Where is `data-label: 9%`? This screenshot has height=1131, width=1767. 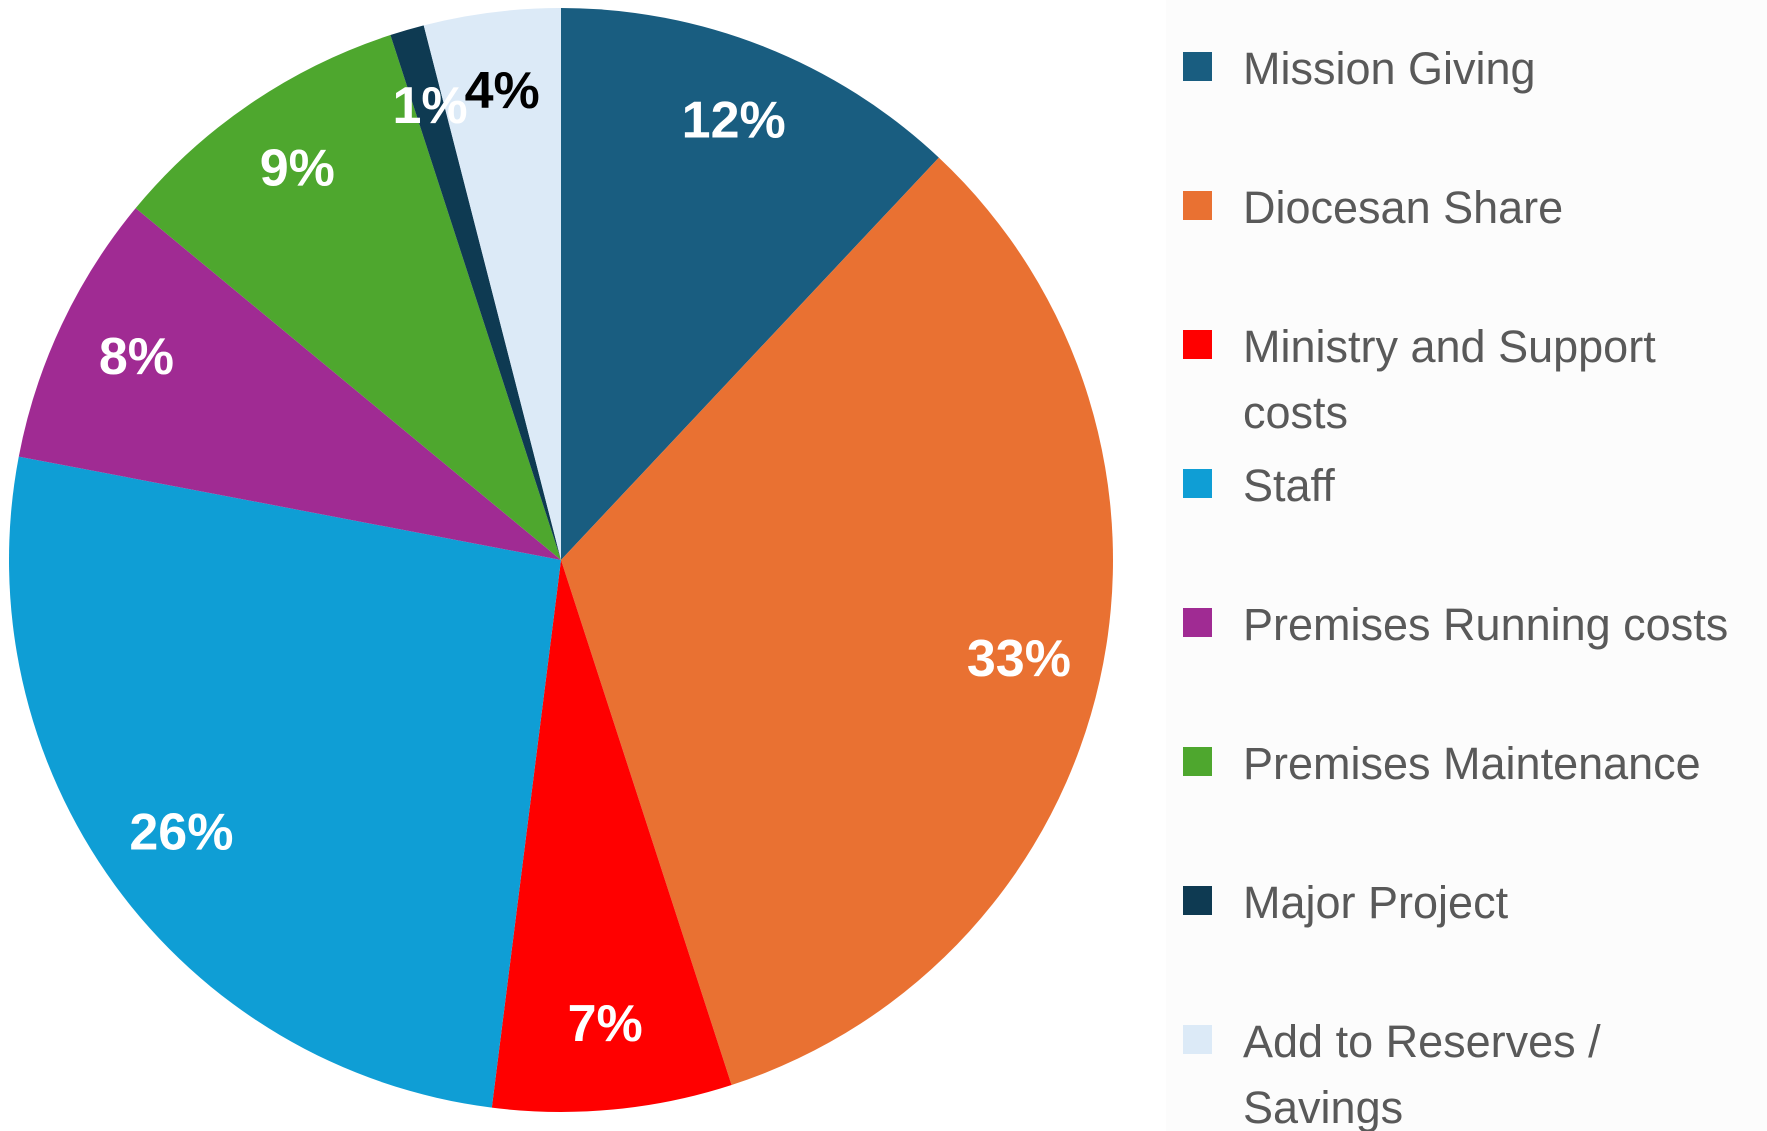
data-label: 9% is located at coordinates (297, 169).